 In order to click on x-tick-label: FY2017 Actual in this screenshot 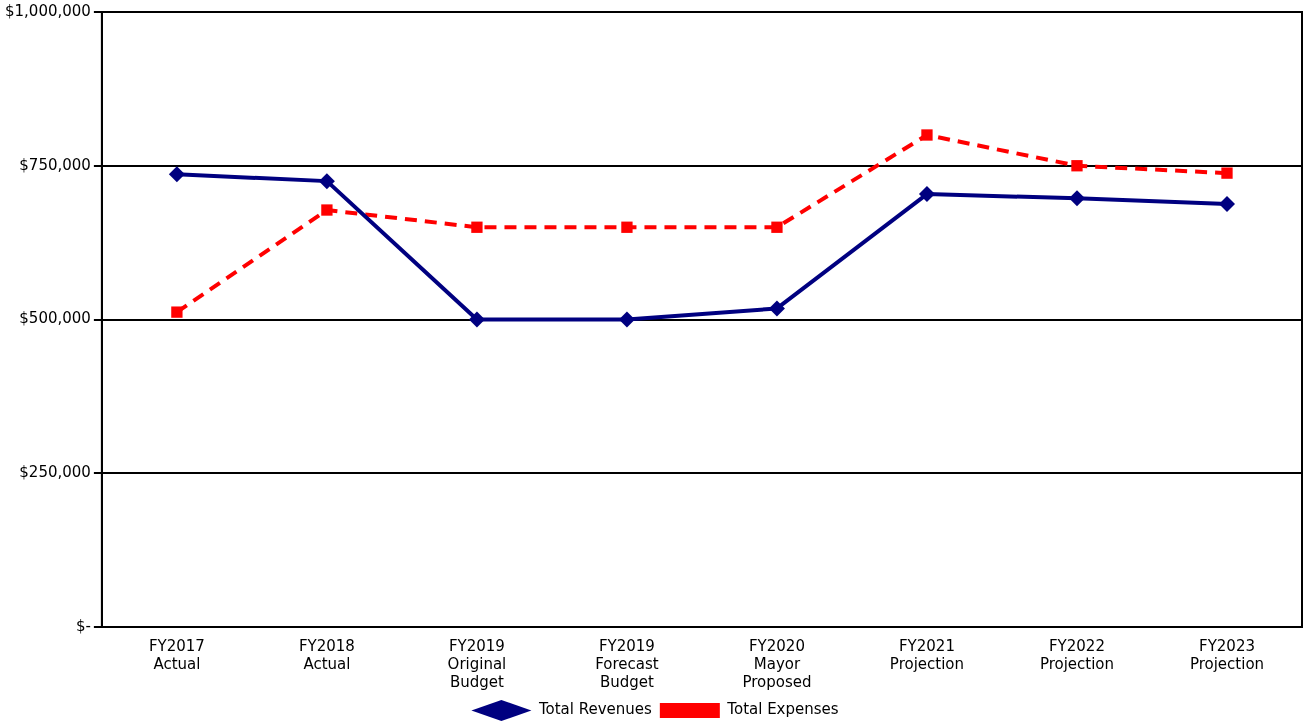, I will do `click(176, 654)`.